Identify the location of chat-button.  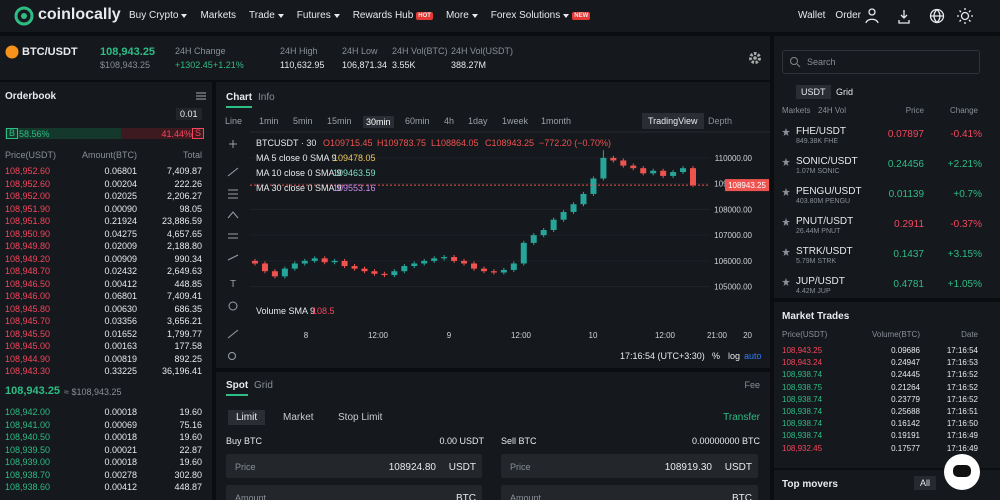
(962, 472).